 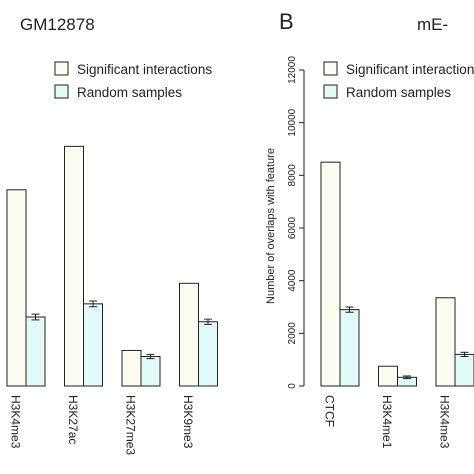 I want to click on tick-label-h3k4me1: H3K4me1, so click(x=387, y=422).